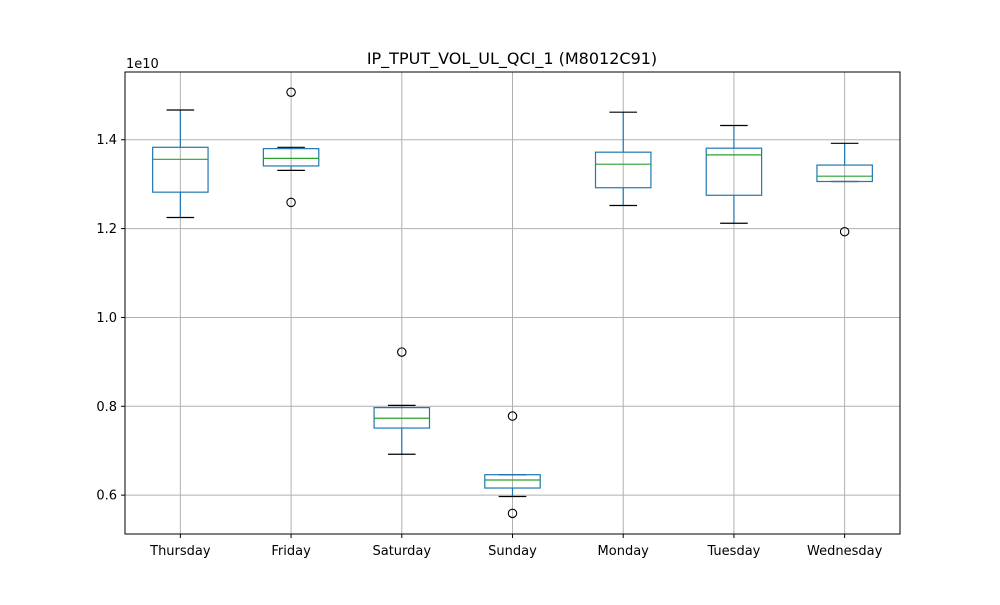 This screenshot has width=1000, height=605. Describe the element at coordinates (512, 59) in the screenshot. I see `chart-title: IP_TPUT_VOL_UL_QCI_1 (M8012C91)` at that location.